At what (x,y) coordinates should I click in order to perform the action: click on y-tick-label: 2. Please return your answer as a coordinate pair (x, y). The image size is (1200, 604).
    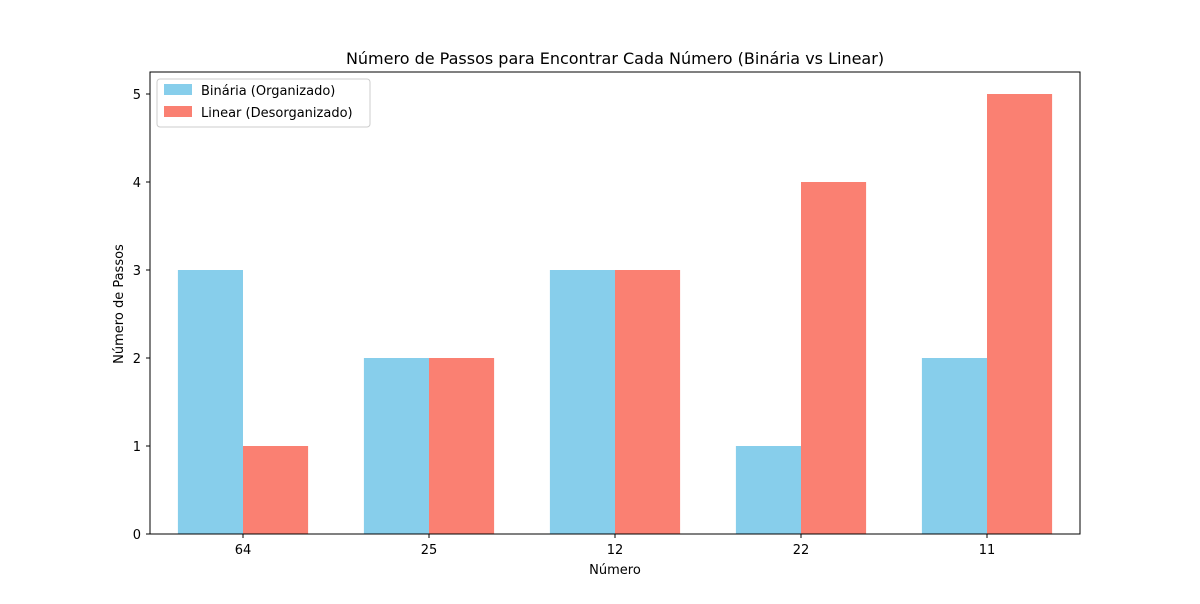
    Looking at the image, I should click on (137, 359).